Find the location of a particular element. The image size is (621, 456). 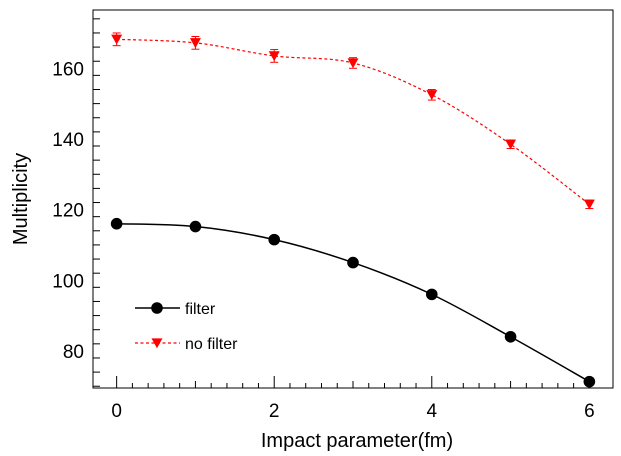

x-tick-label: 4 is located at coordinates (431, 411).